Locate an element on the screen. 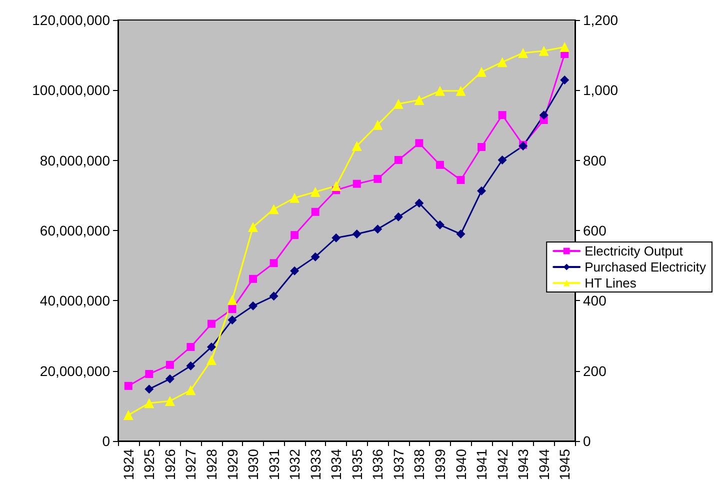 The image size is (714, 487). y-tick-label: 40,000,000 is located at coordinates (75, 300).